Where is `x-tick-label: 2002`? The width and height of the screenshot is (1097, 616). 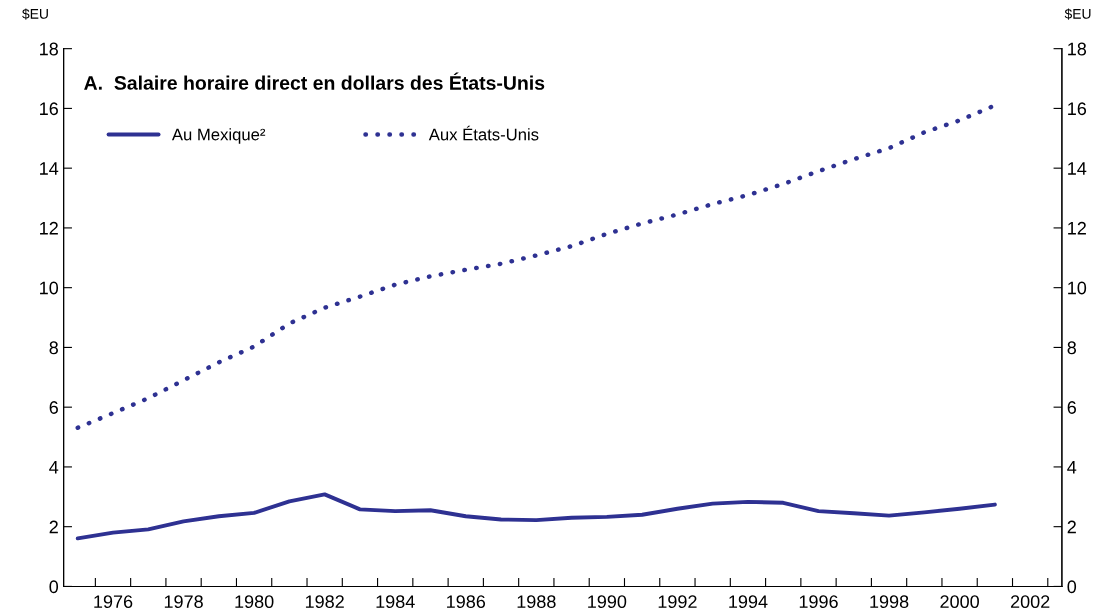
x-tick-label: 2002 is located at coordinates (1030, 602).